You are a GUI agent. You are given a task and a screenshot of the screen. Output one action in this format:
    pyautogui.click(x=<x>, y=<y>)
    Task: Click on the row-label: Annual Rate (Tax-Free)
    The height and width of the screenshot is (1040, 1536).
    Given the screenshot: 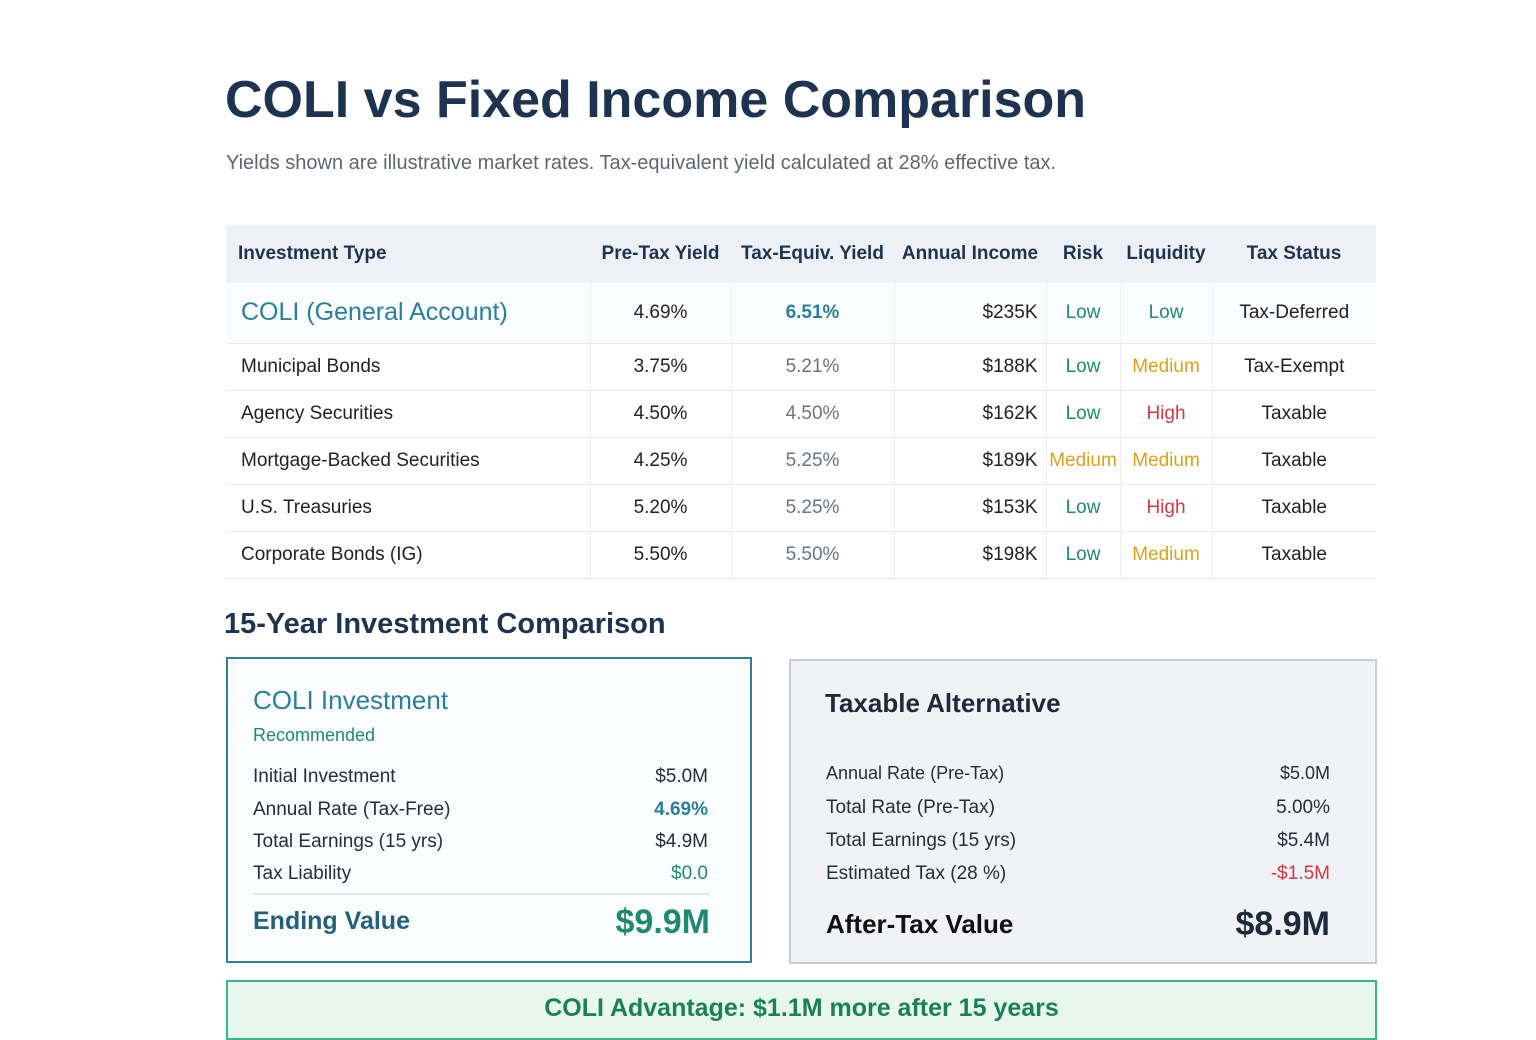 What is the action you would take?
    pyautogui.click(x=352, y=809)
    